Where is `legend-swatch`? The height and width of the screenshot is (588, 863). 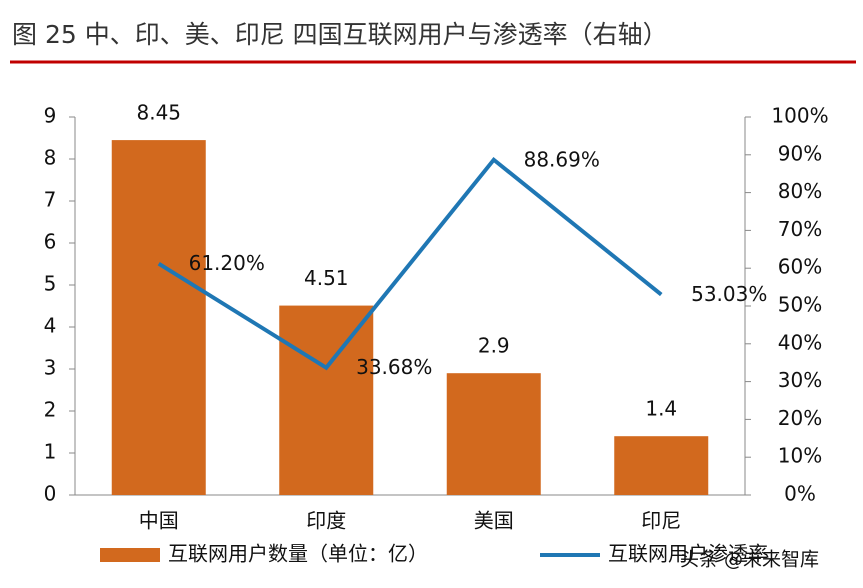 legend-swatch is located at coordinates (130, 555).